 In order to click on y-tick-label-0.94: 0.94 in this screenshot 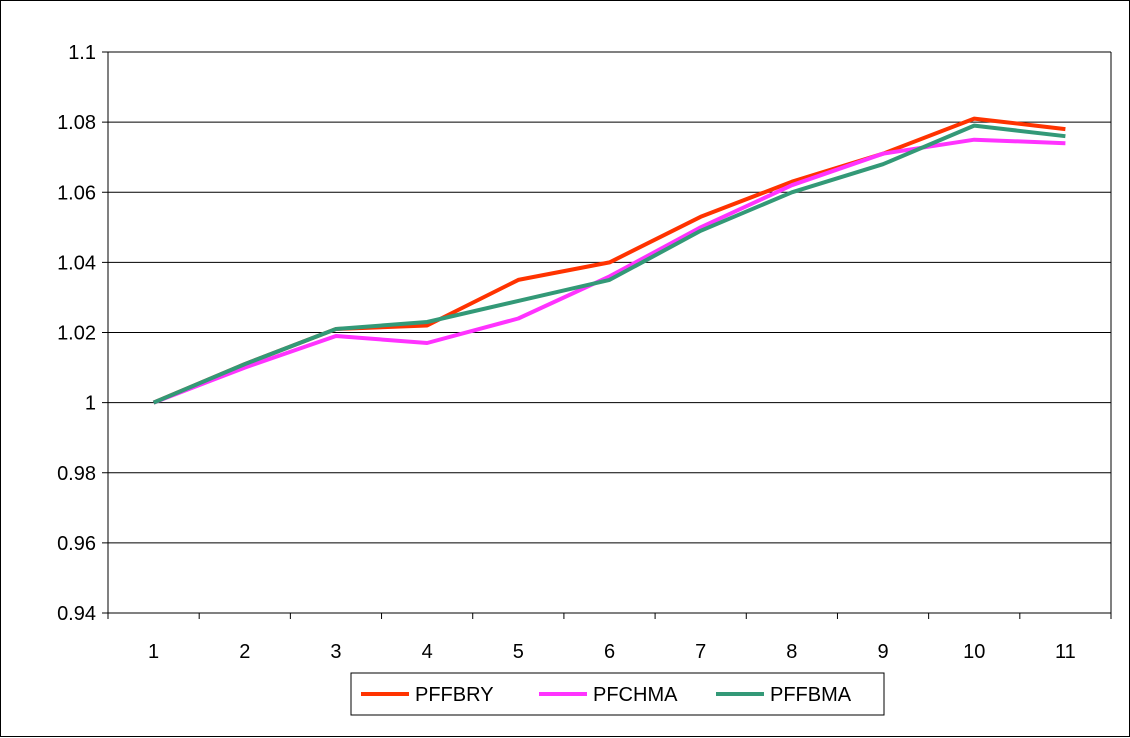, I will do `click(76, 614)`.